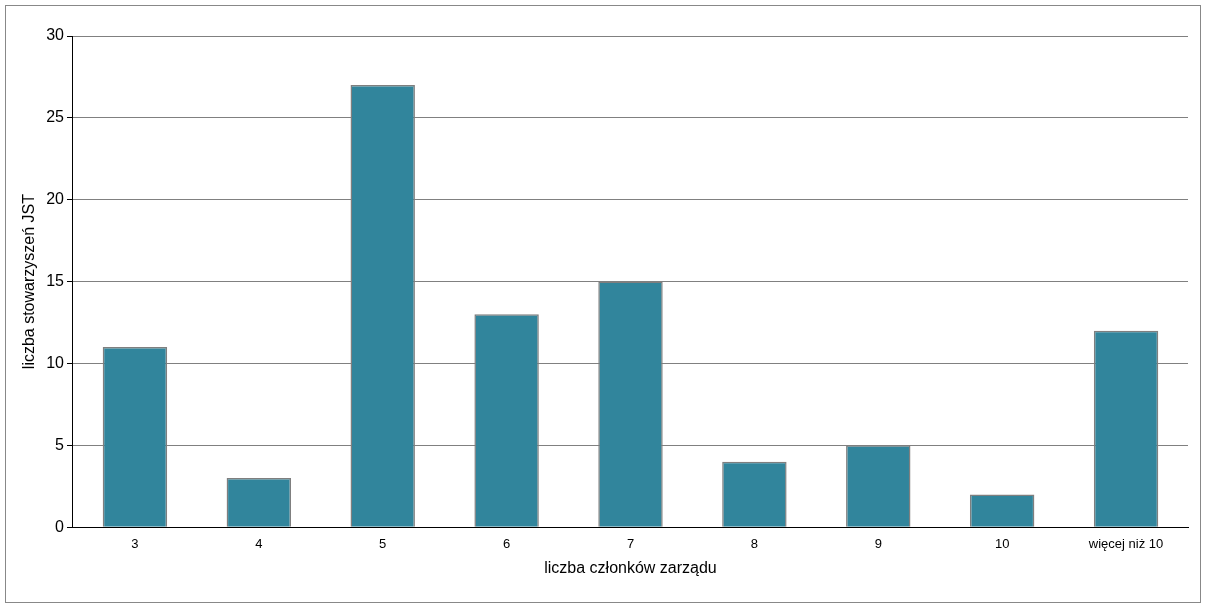  Describe the element at coordinates (878, 543) in the screenshot. I see `x-tick-label: 9` at that location.